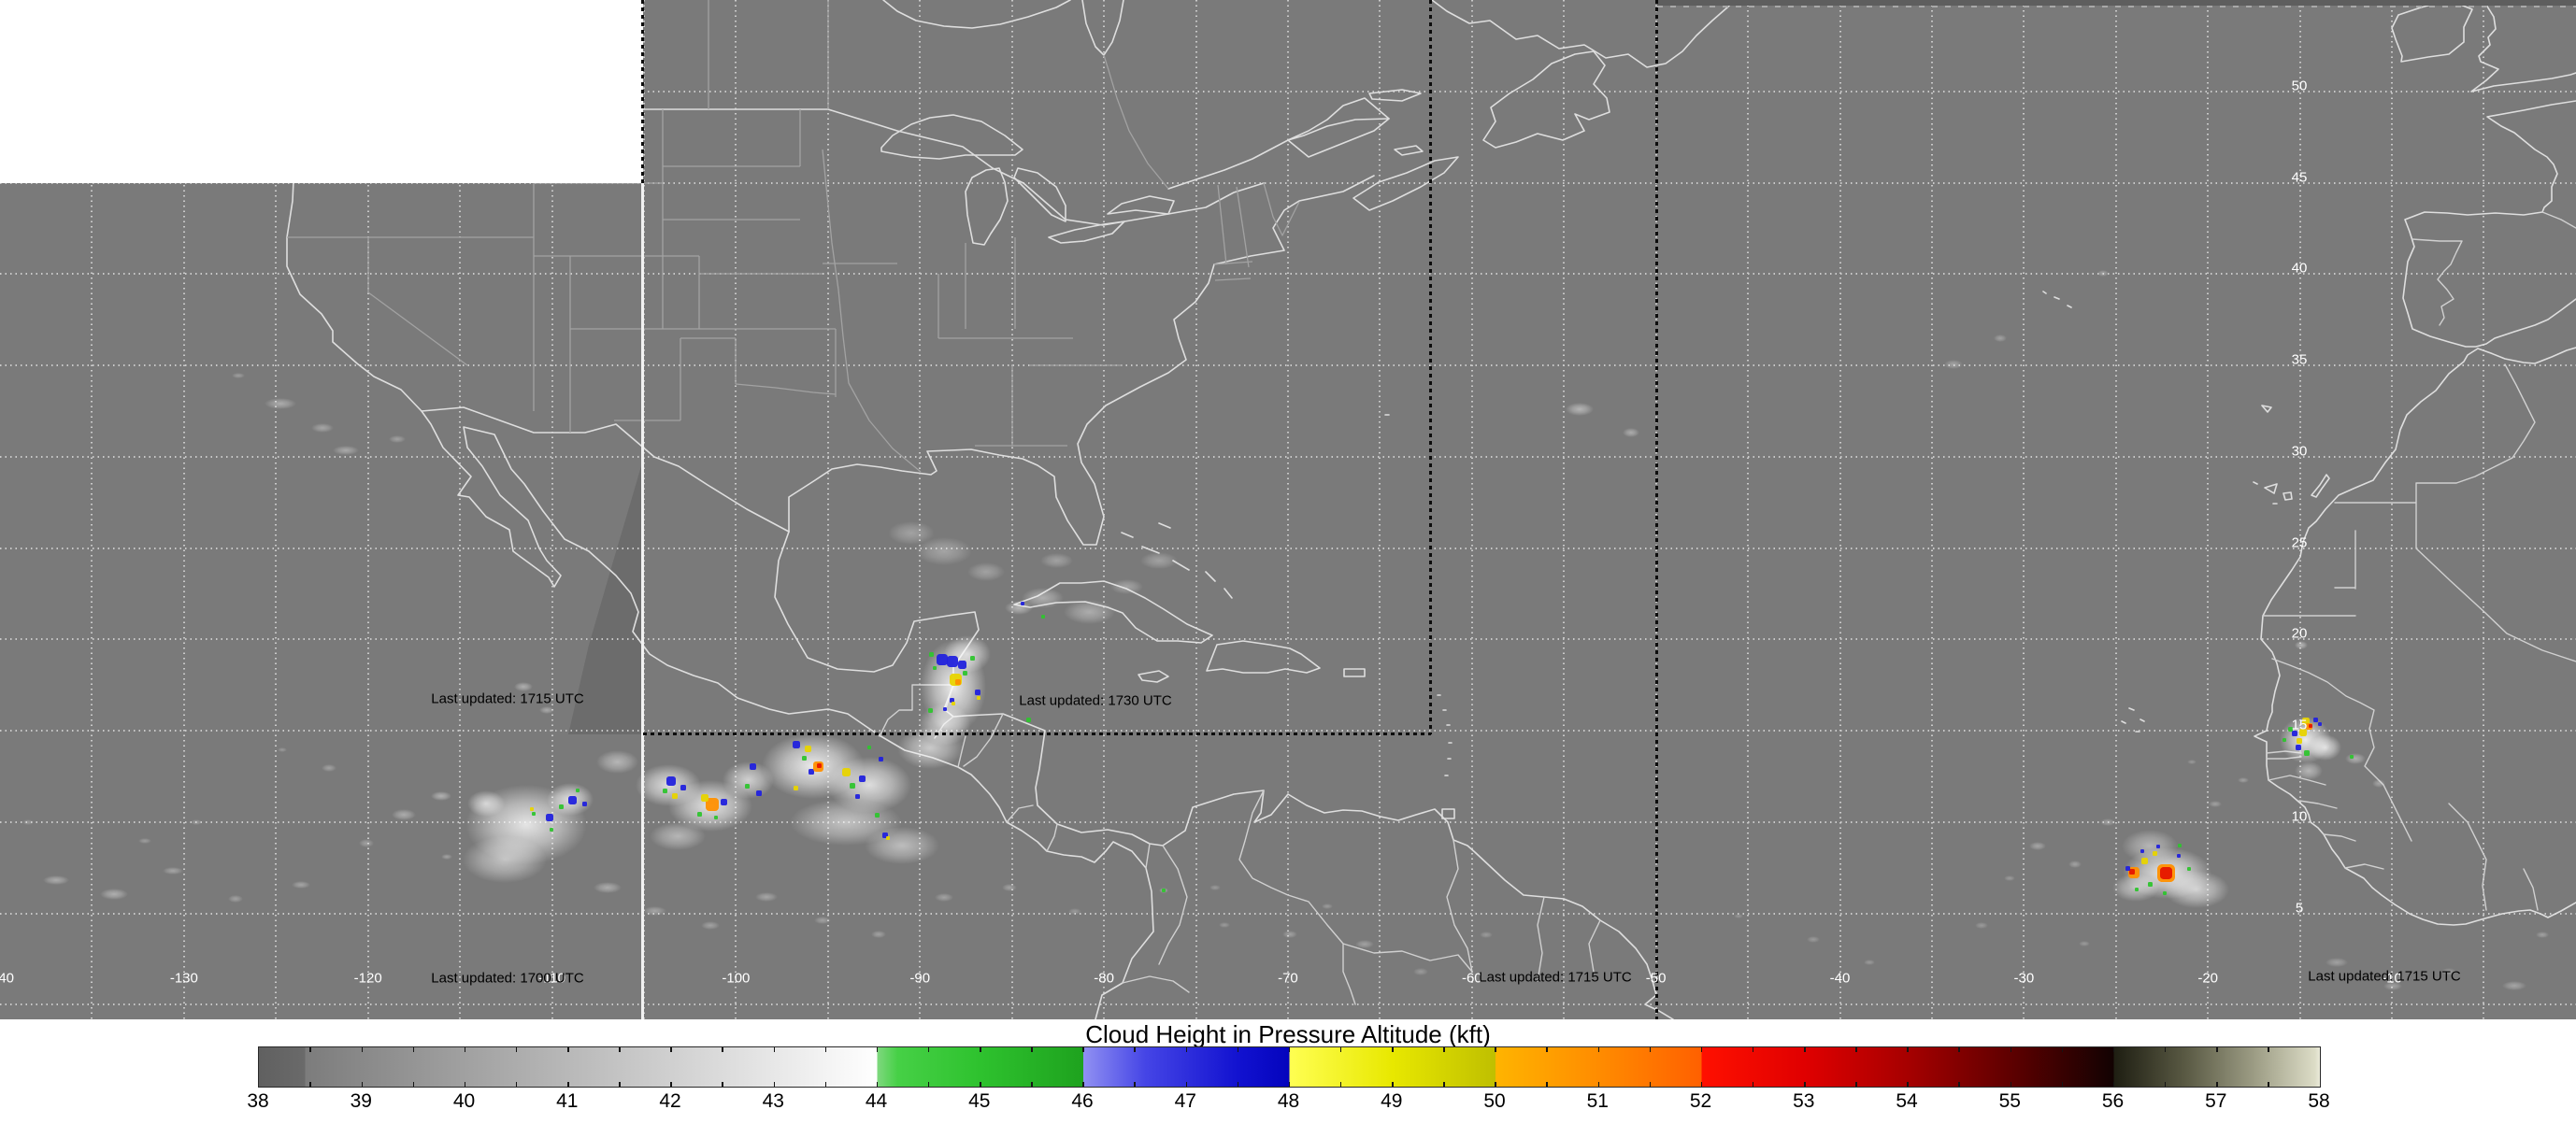 This screenshot has width=2576, height=1124. Describe the element at coordinates (1095, 700) in the screenshot. I see `last-updated-label: Last updated: 1730 UTC` at that location.